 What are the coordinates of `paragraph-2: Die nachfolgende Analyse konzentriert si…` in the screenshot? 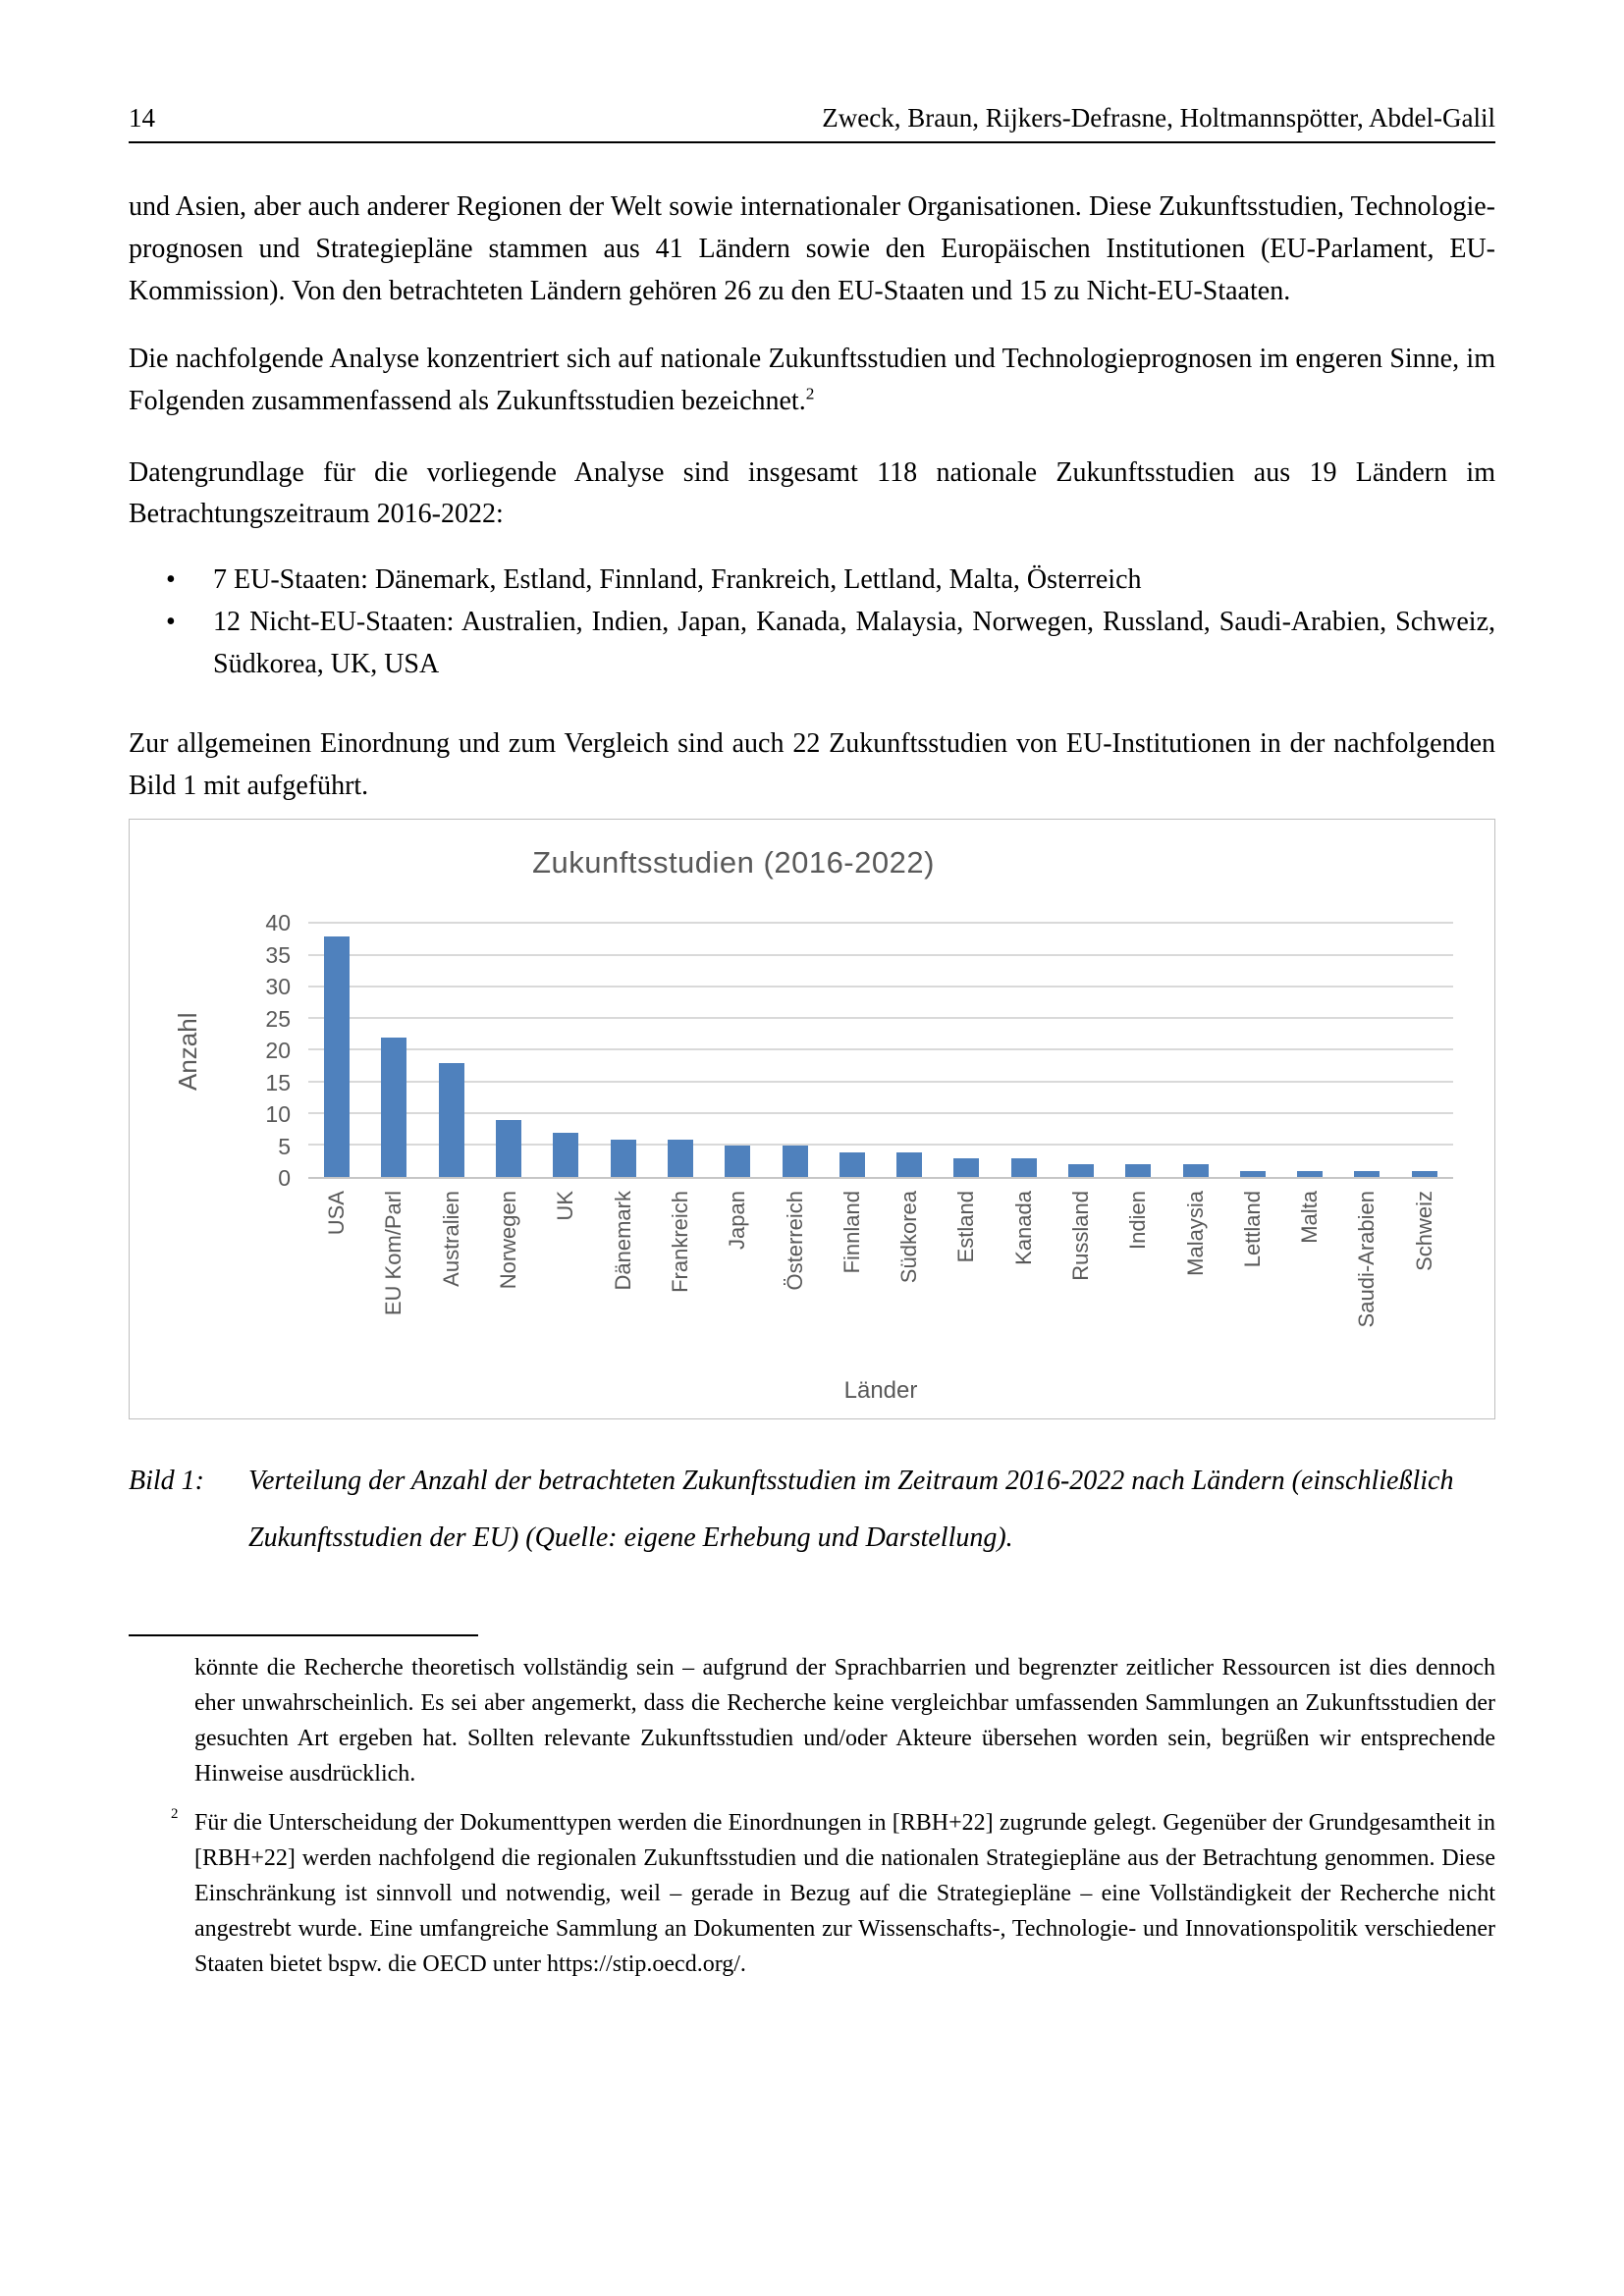 It's located at (812, 381).